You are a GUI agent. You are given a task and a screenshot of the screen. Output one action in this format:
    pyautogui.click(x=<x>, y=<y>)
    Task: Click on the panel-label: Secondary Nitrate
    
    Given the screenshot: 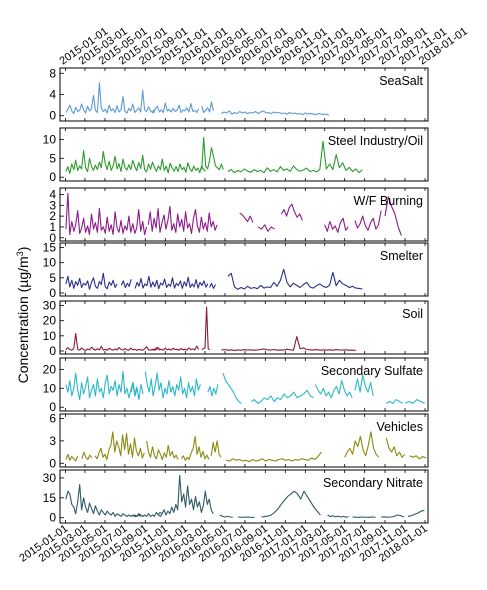 What is the action you would take?
    pyautogui.click(x=373, y=483)
    